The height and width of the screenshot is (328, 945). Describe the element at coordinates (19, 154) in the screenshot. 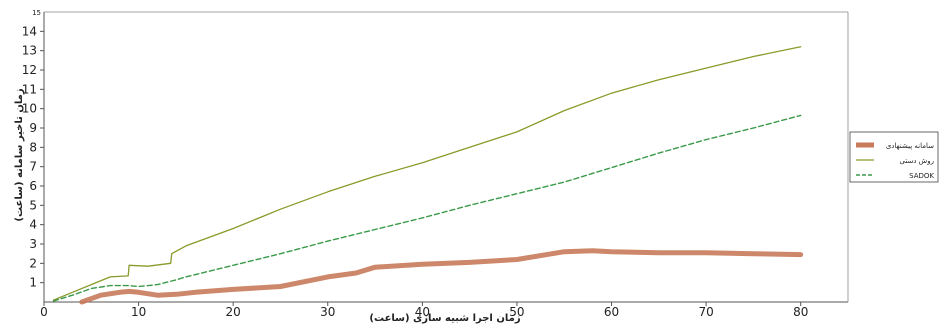

I see `y-axis-title: زمان تاخیر سامانه (ساعت)` at that location.